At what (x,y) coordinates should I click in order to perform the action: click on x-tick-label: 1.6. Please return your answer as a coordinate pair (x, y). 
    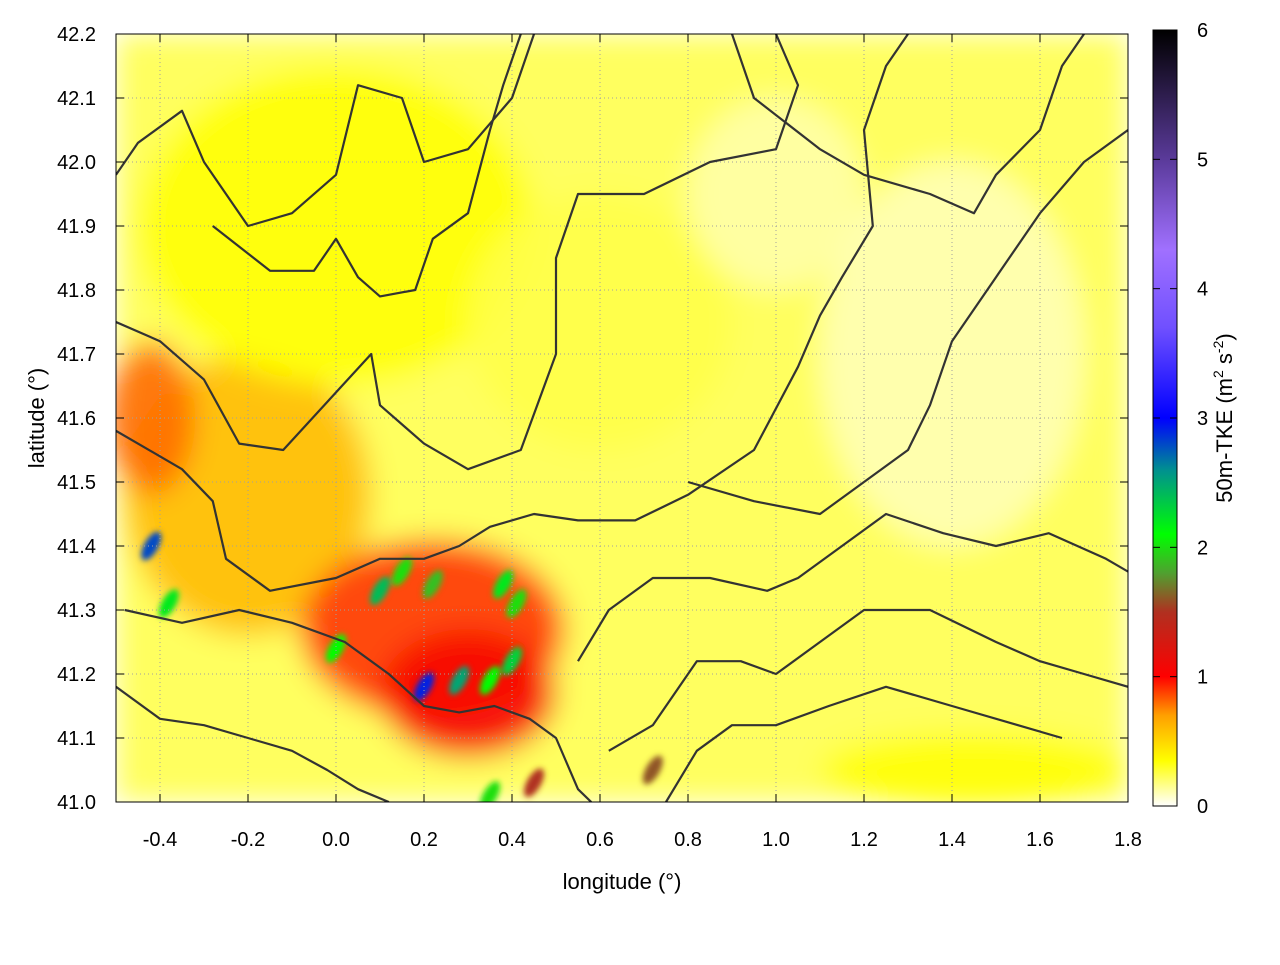
    Looking at the image, I should click on (1040, 840).